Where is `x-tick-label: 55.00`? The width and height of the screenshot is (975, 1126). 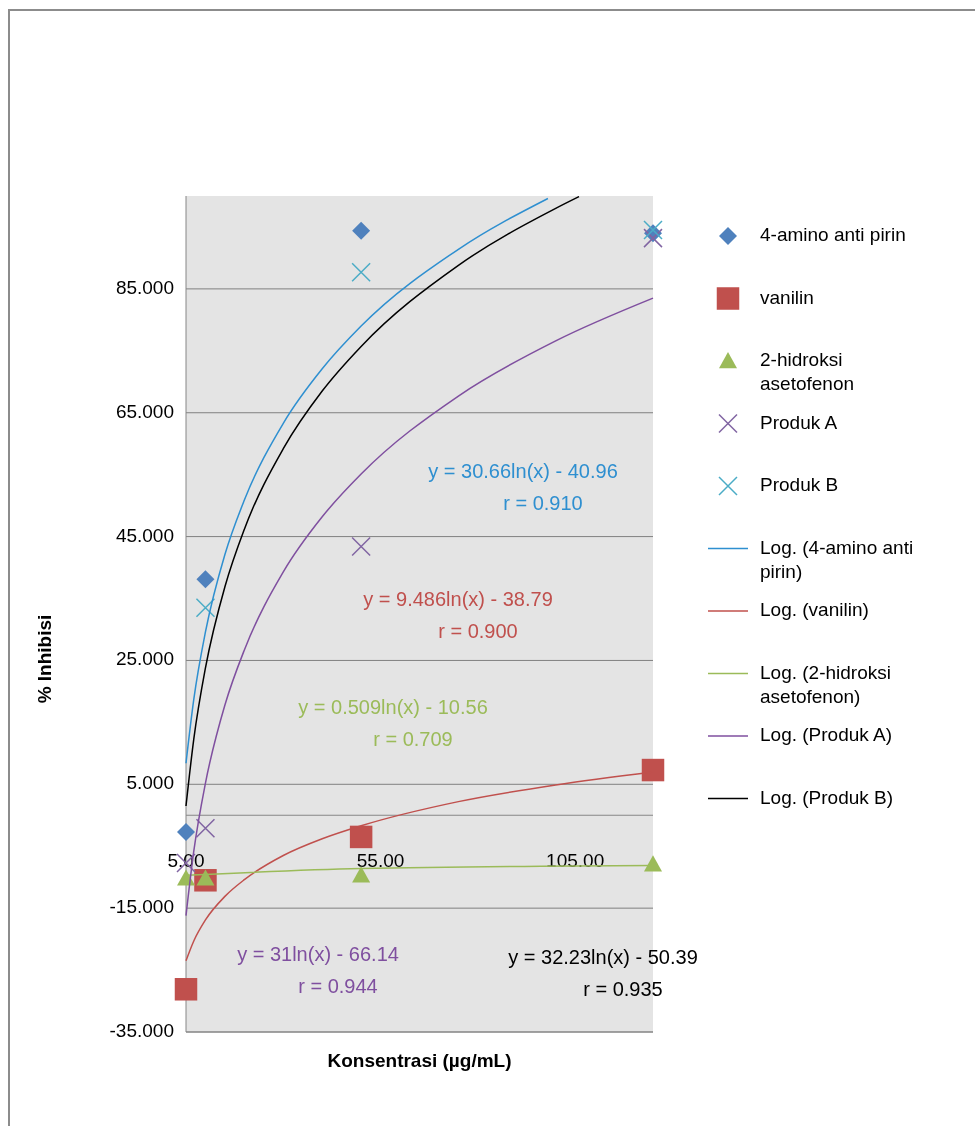
x-tick-label: 55.00 is located at coordinates (380, 861).